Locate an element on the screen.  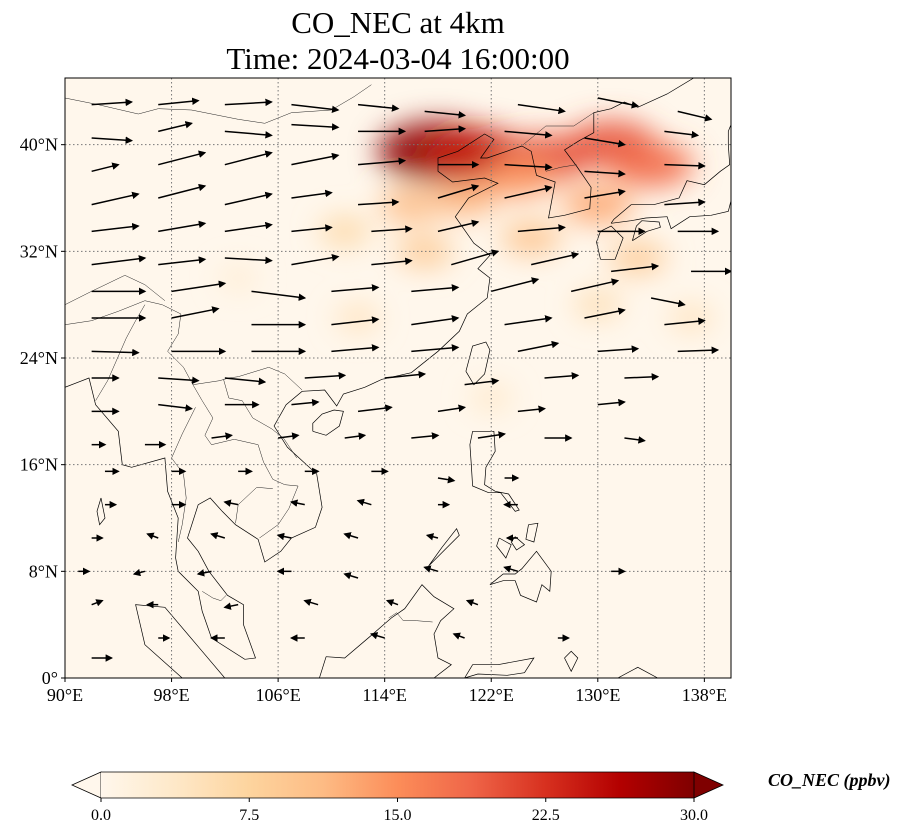
lat-tick-label: 32°N is located at coordinates (39, 251).